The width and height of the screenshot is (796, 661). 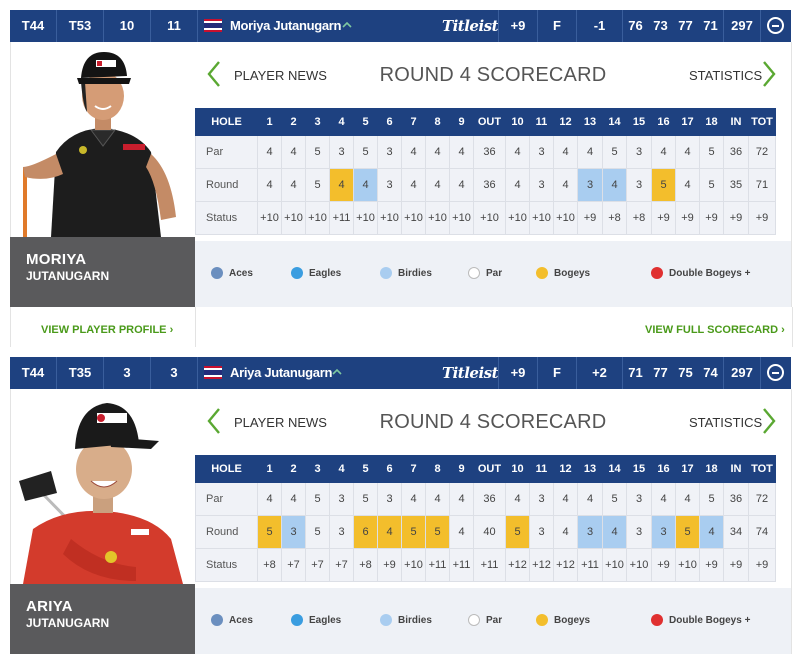 What do you see at coordinates (485, 499) in the screenshot?
I see `scorecard-par-row: Par 4 4 5 3 5 3 4 4 4 36 4 3 4 4 5 3 4 4 5 36 72` at bounding box center [485, 499].